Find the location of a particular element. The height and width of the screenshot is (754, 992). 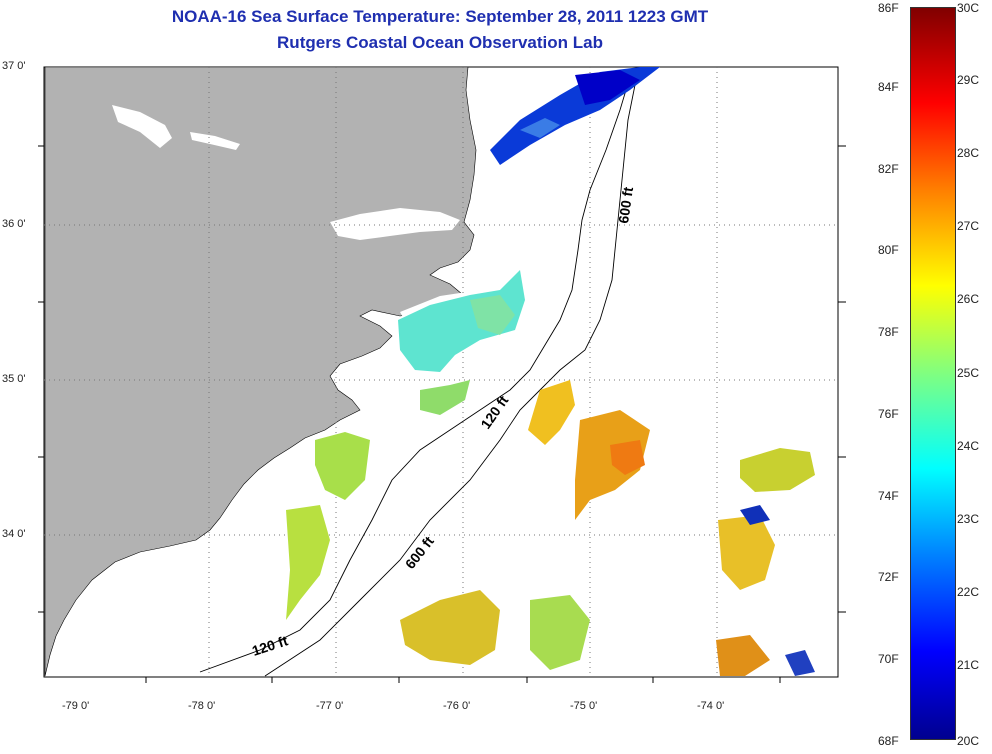

colorbar-f-84: 84F is located at coordinates (888, 87).